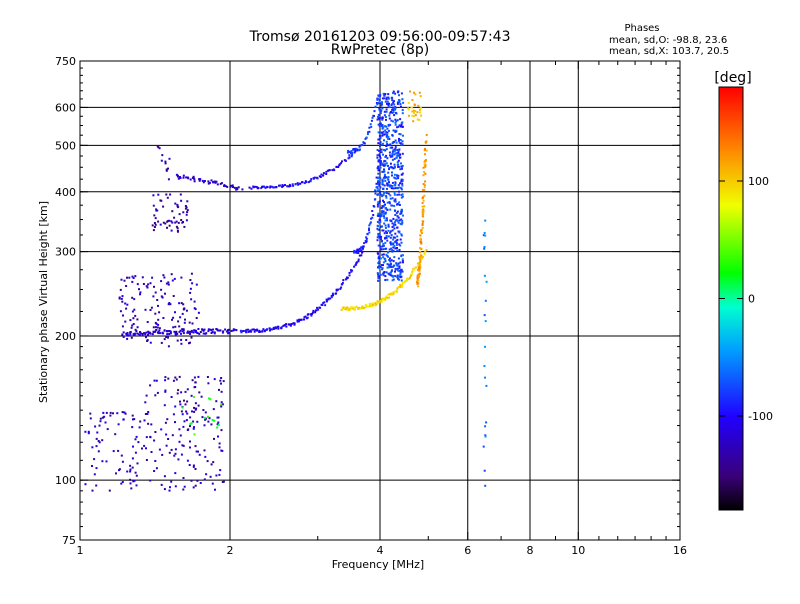  Describe the element at coordinates (65, 145) in the screenshot. I see `y-tick-label: 500` at that location.